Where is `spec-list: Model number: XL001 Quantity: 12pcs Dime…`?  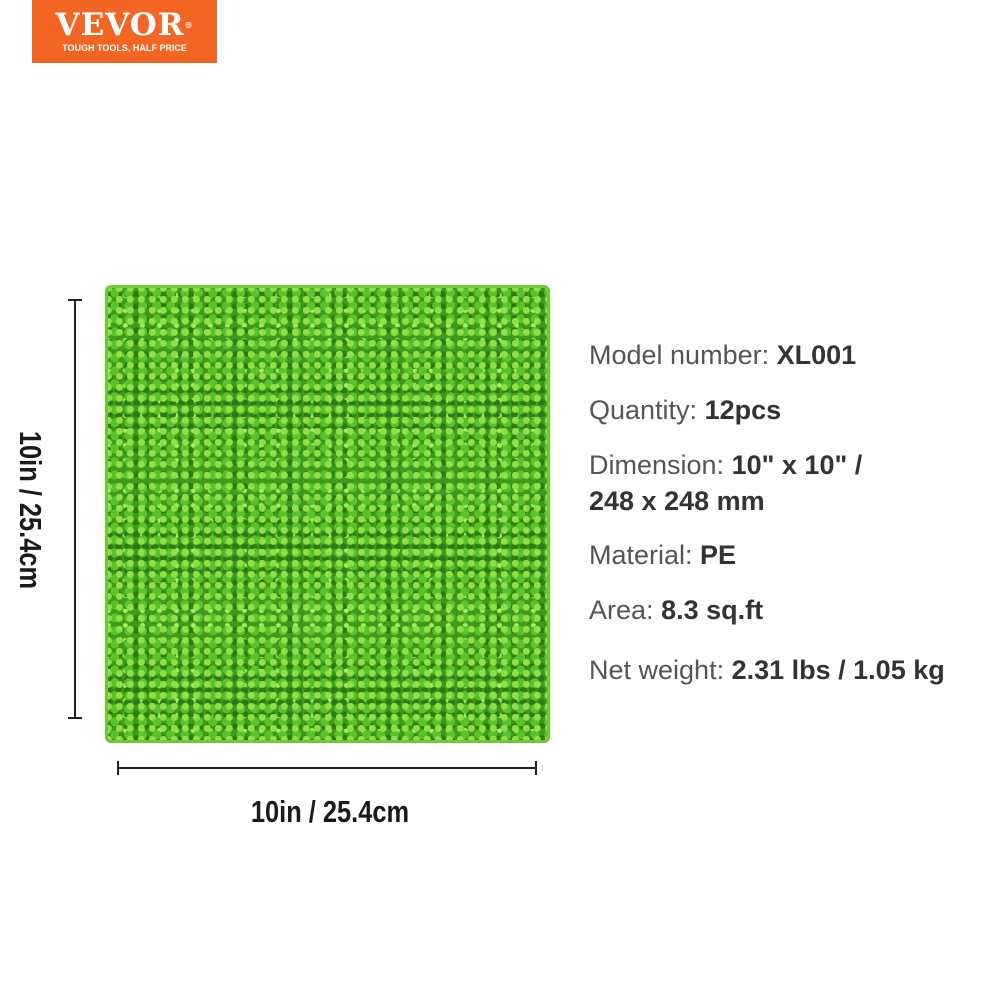
spec-list: Model number: XL001 Quantity: 12pcs Dime… is located at coordinates (767, 522).